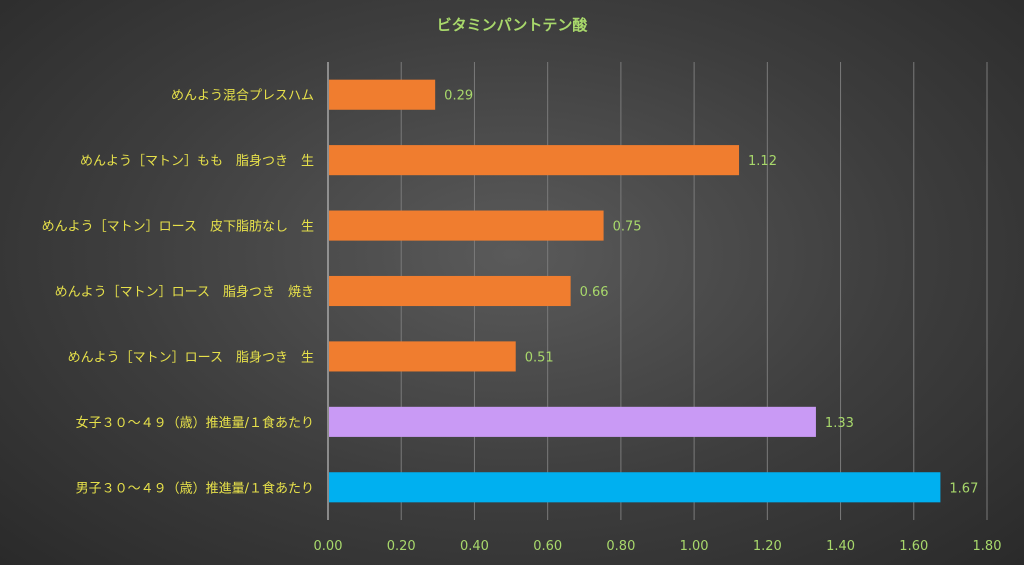 The width and height of the screenshot is (1024, 565). I want to click on x-tick-label: 0.60, so click(547, 546).